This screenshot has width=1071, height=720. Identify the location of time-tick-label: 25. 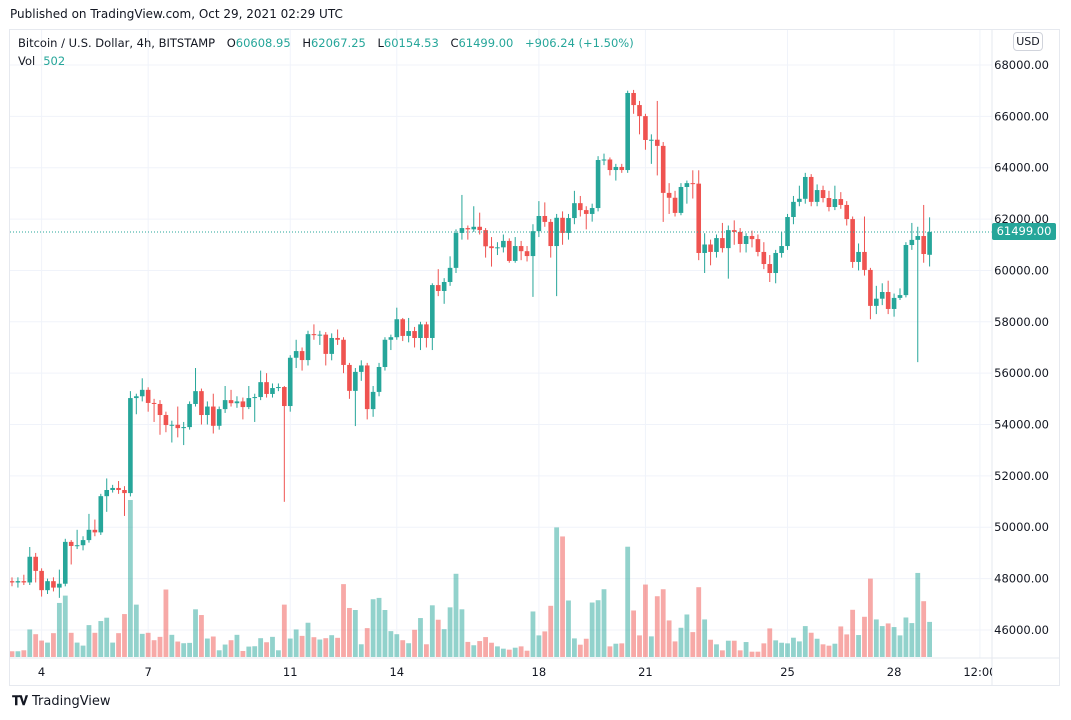
(787, 672).